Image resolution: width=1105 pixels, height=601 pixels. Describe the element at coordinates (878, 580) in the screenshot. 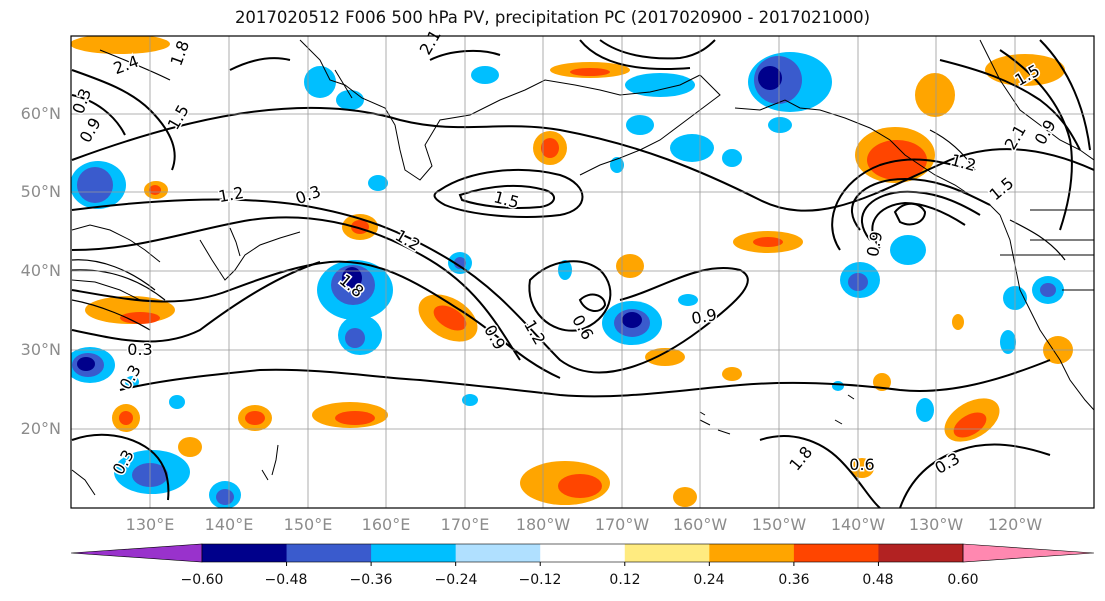

I see `colorbar-label: 0.48` at that location.